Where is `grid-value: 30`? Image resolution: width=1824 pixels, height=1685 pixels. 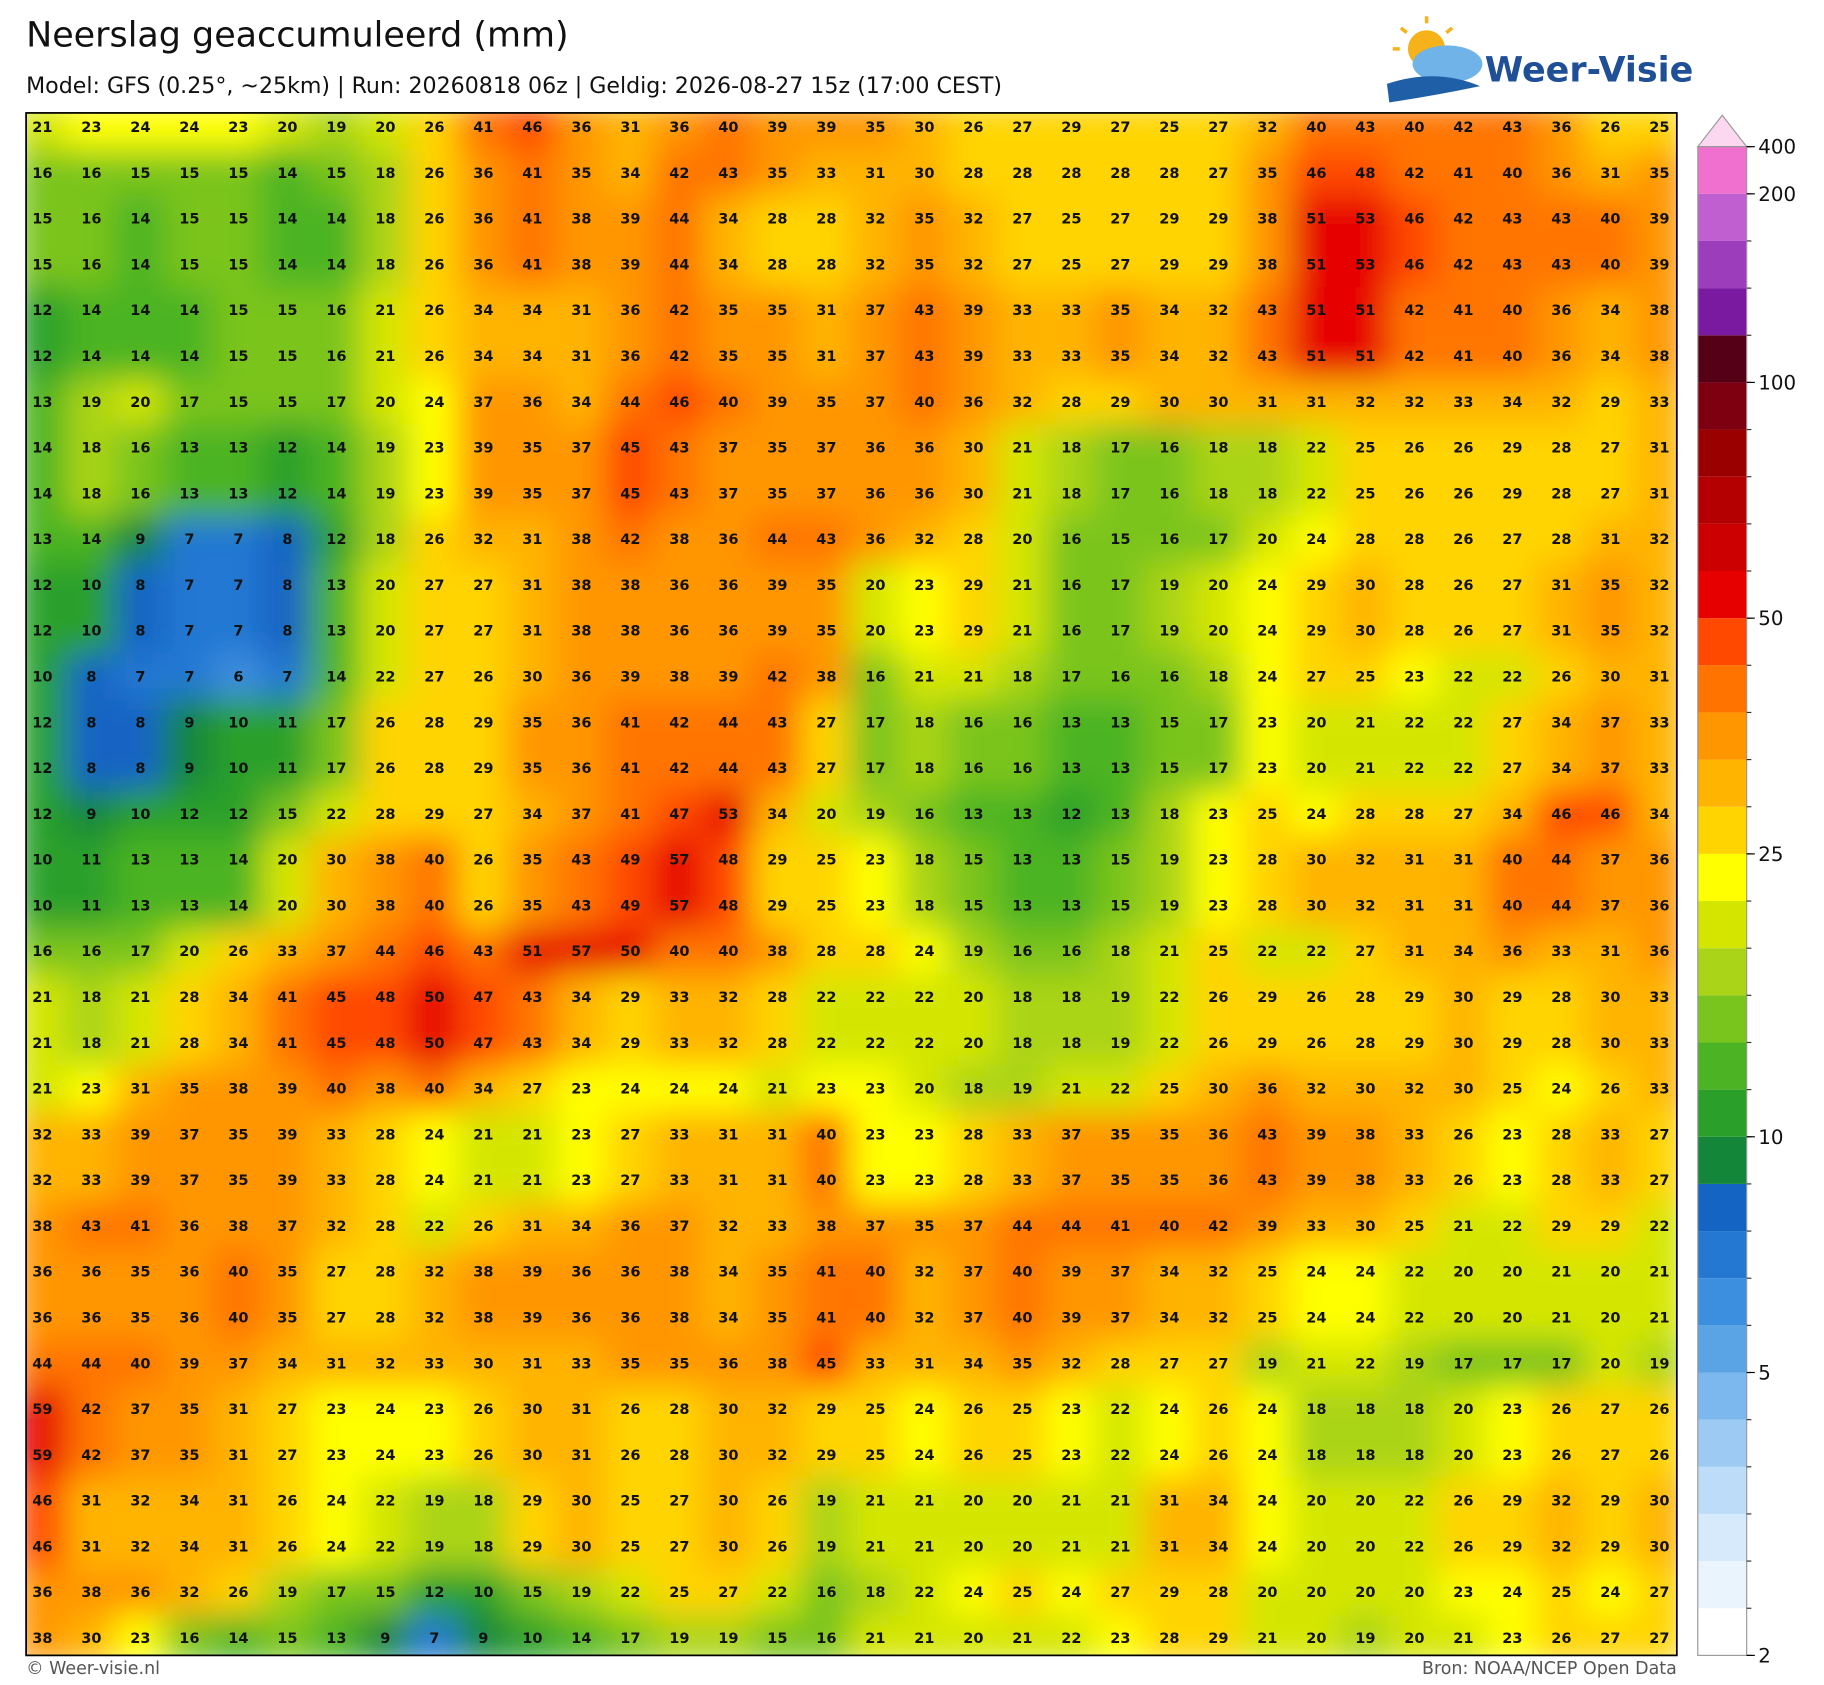 grid-value: 30 is located at coordinates (532, 676).